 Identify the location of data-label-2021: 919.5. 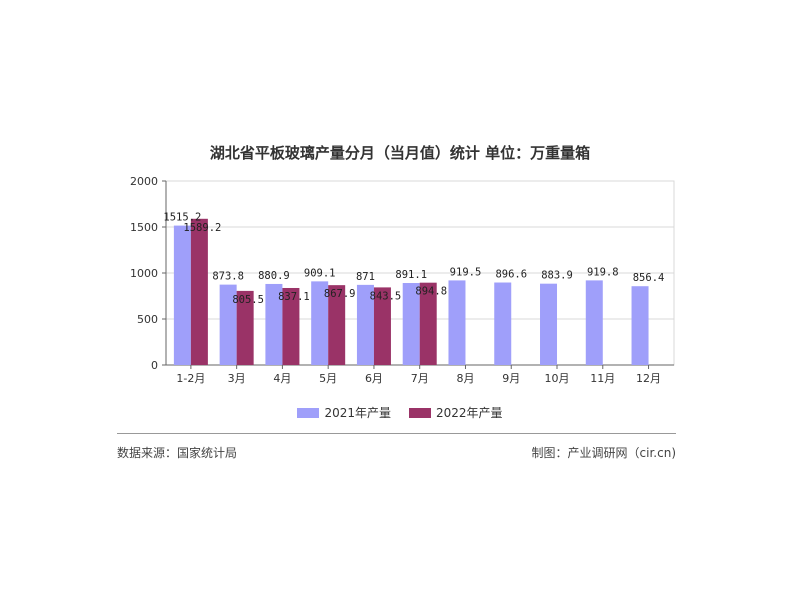
(466, 272).